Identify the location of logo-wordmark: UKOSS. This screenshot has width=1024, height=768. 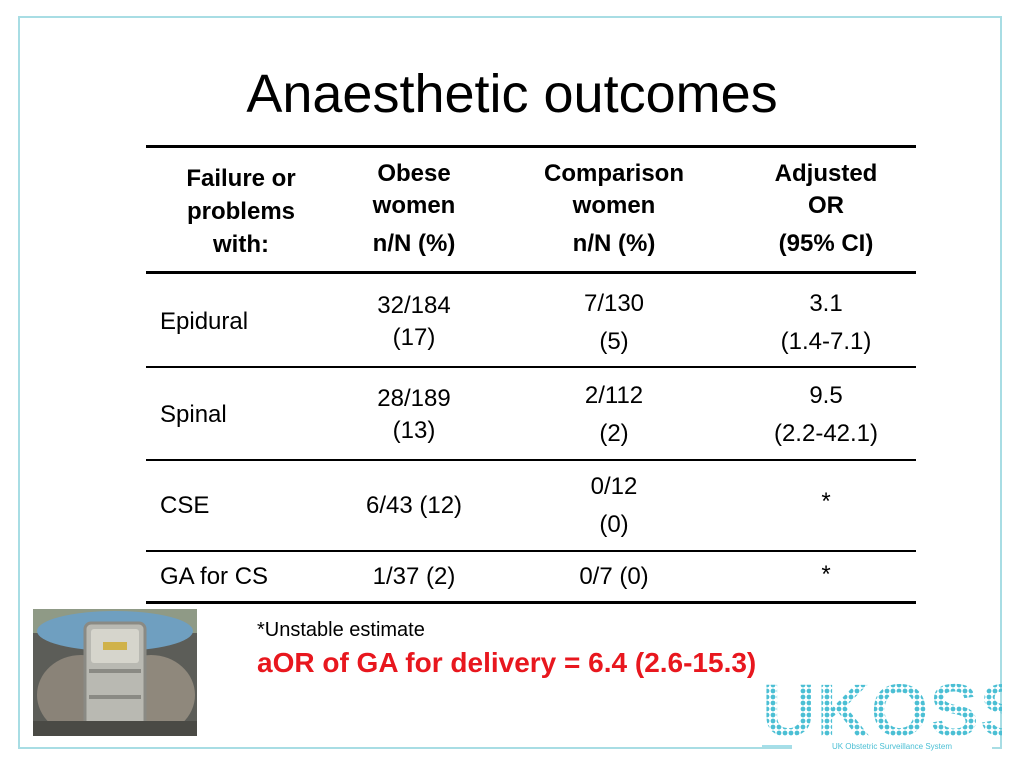
(882, 714).